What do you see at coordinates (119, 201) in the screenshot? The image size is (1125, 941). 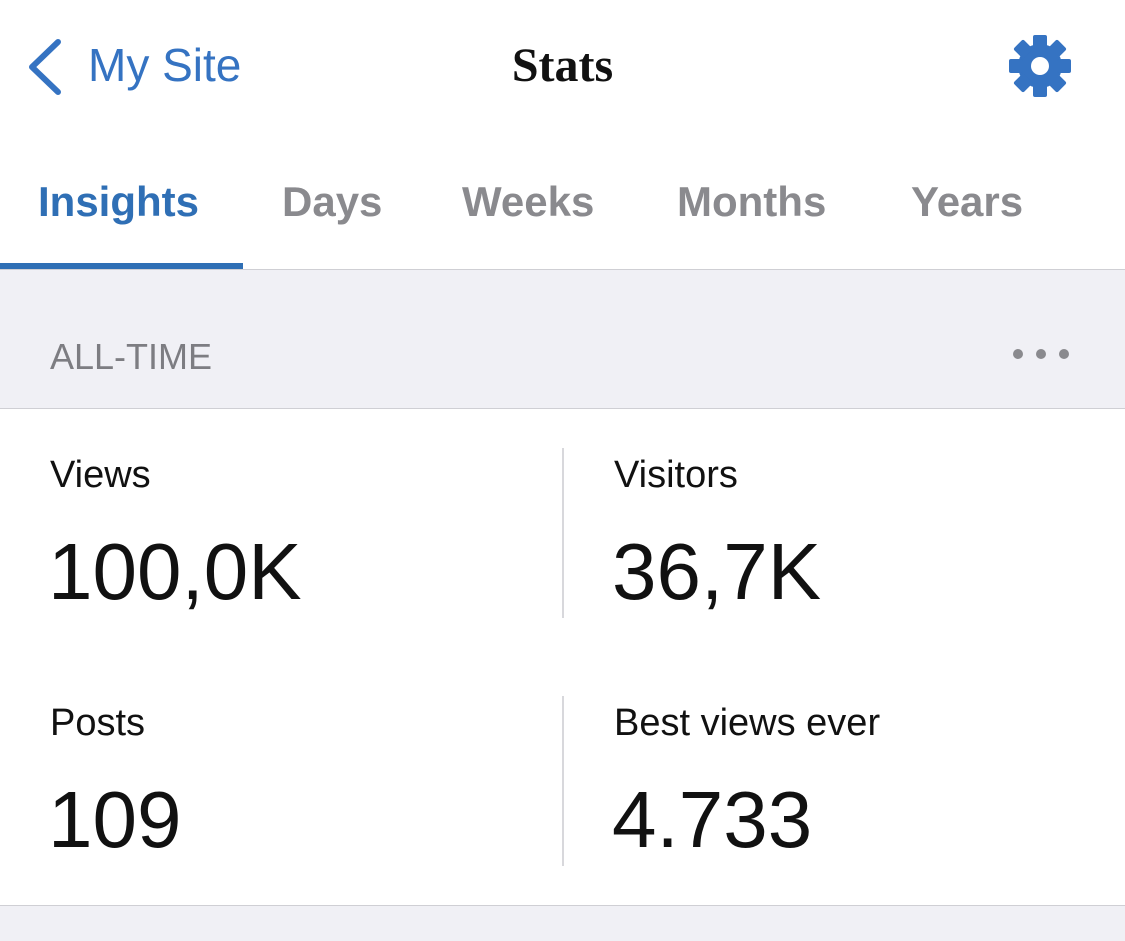 I see `tab: Insights` at bounding box center [119, 201].